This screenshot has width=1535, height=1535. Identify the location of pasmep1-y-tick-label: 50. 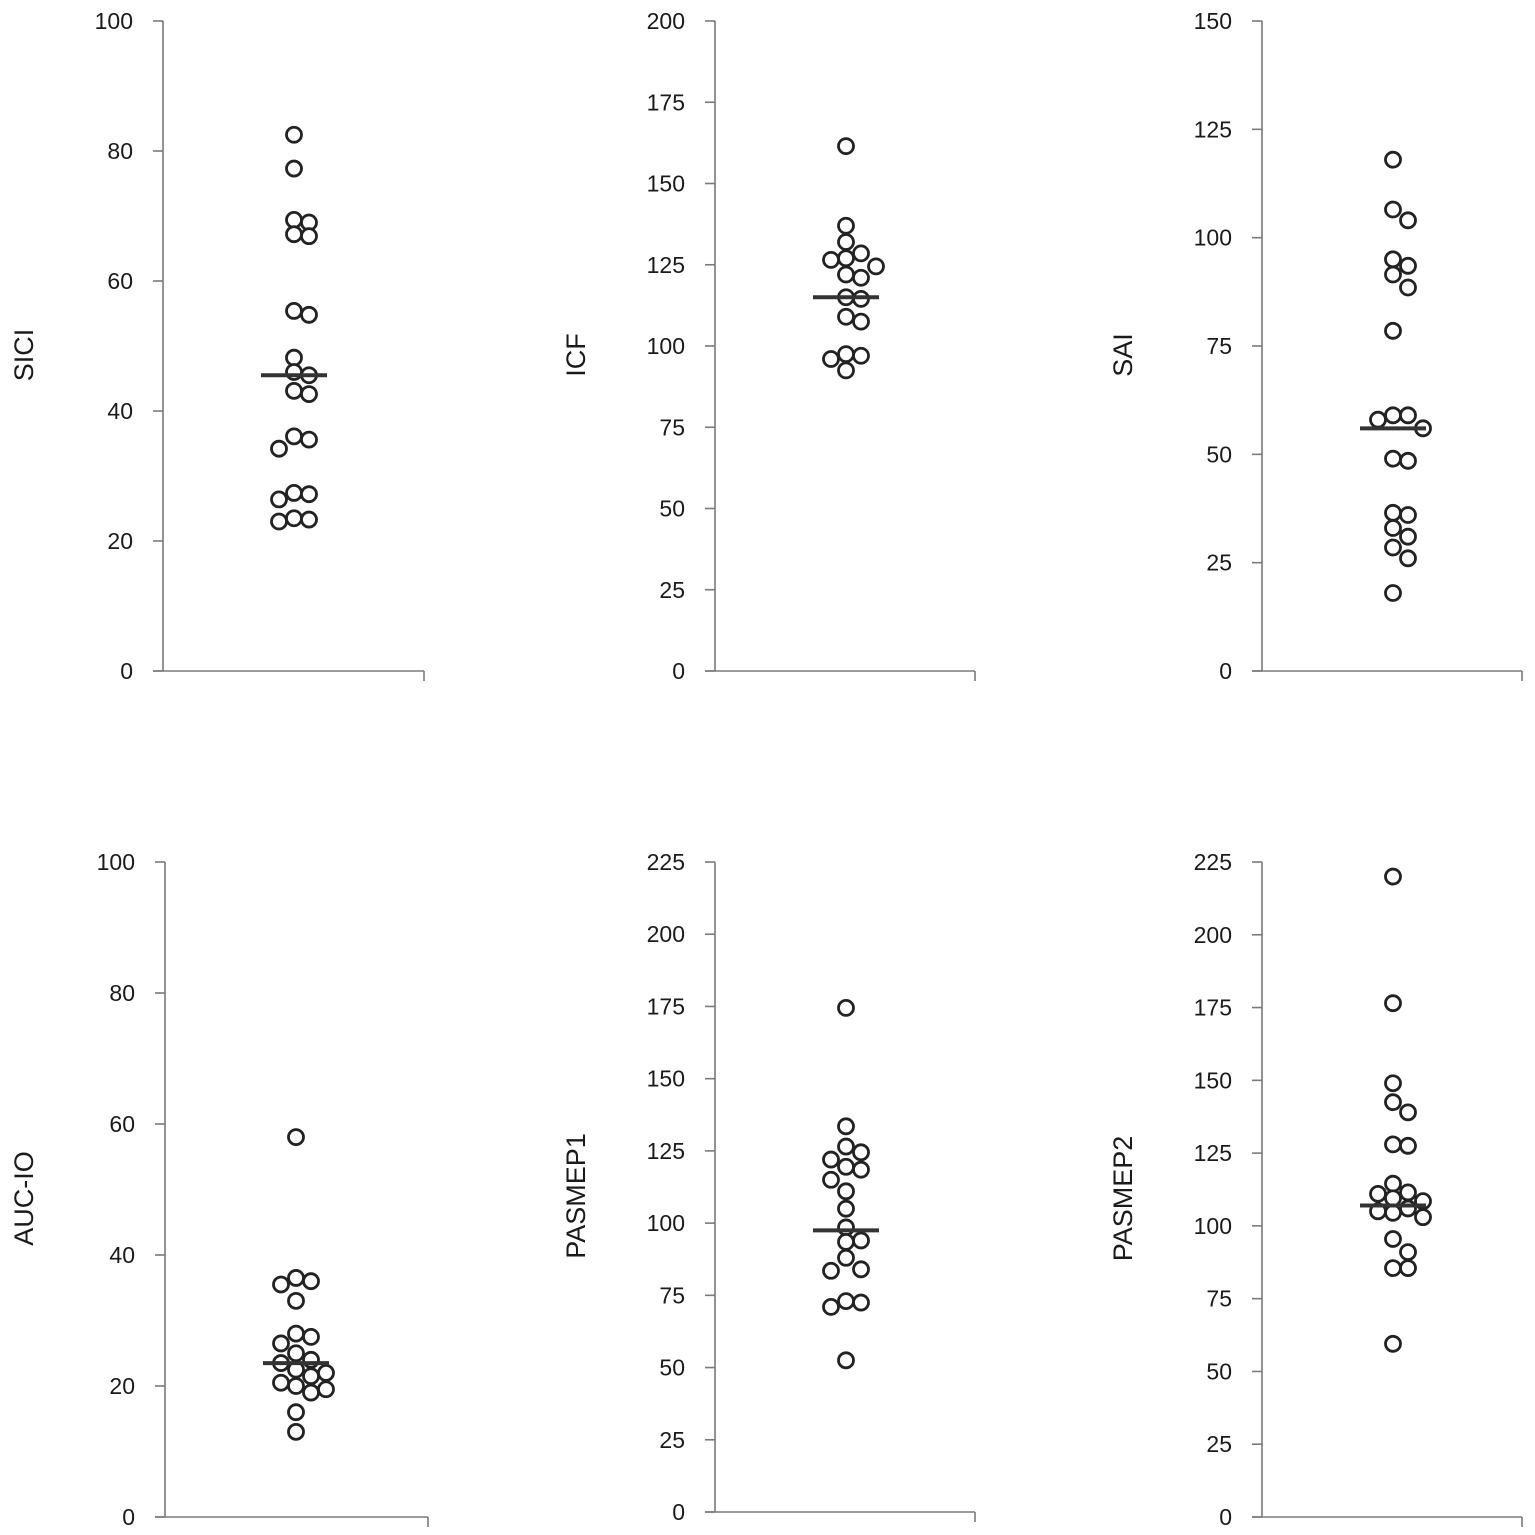
(672, 1368).